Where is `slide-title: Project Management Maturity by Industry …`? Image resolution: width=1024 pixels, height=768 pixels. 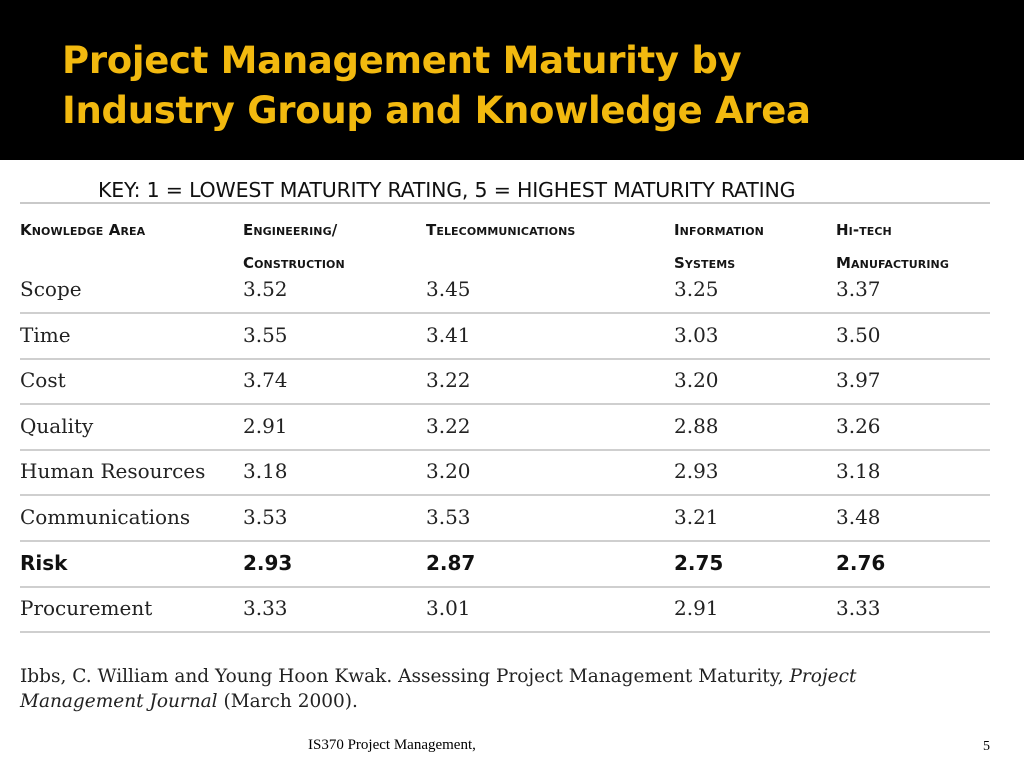
slide-title: Project Management Maturity by Industry … is located at coordinates (436, 86).